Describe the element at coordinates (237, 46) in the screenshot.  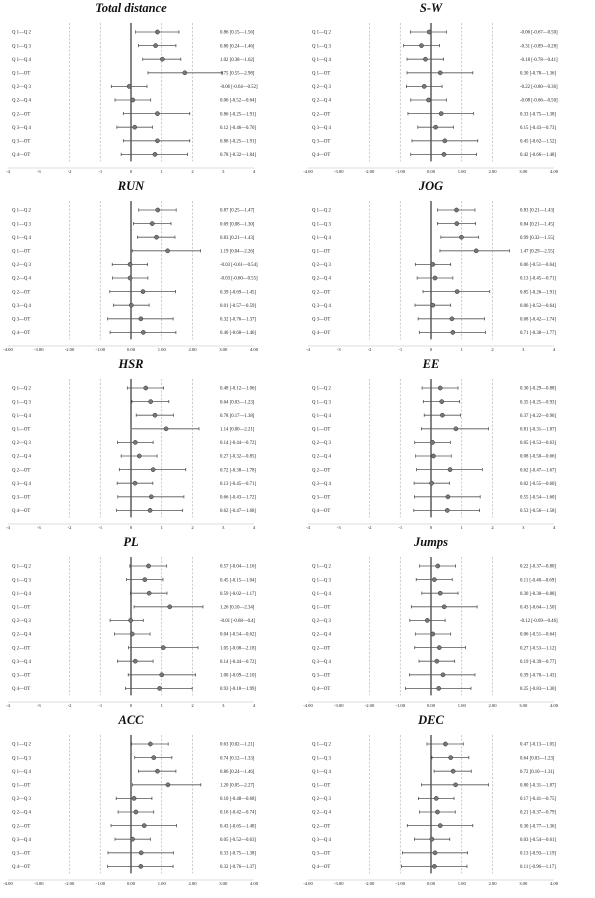
I see `effect-size-text: 0.80 [0.24—1.46]` at that location.